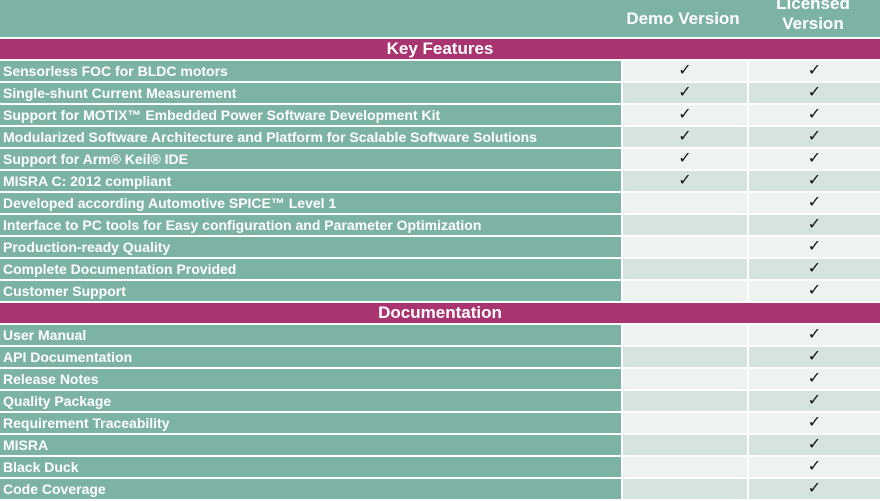 This screenshot has height=501, width=880. What do you see at coordinates (440, 50) in the screenshot?
I see `section-header: Key Features` at bounding box center [440, 50].